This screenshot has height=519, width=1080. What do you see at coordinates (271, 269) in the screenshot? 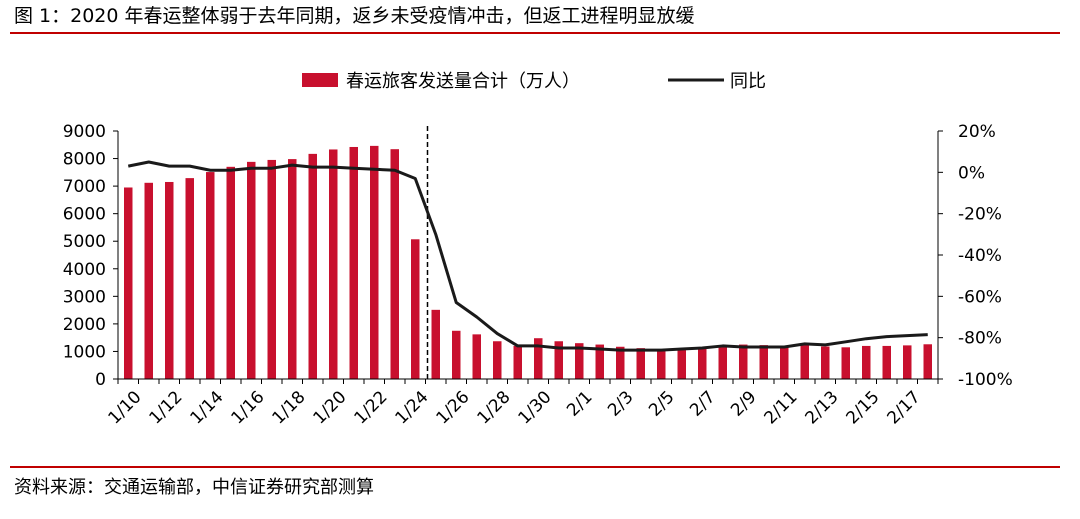
I see `bar-1/17` at bounding box center [271, 269].